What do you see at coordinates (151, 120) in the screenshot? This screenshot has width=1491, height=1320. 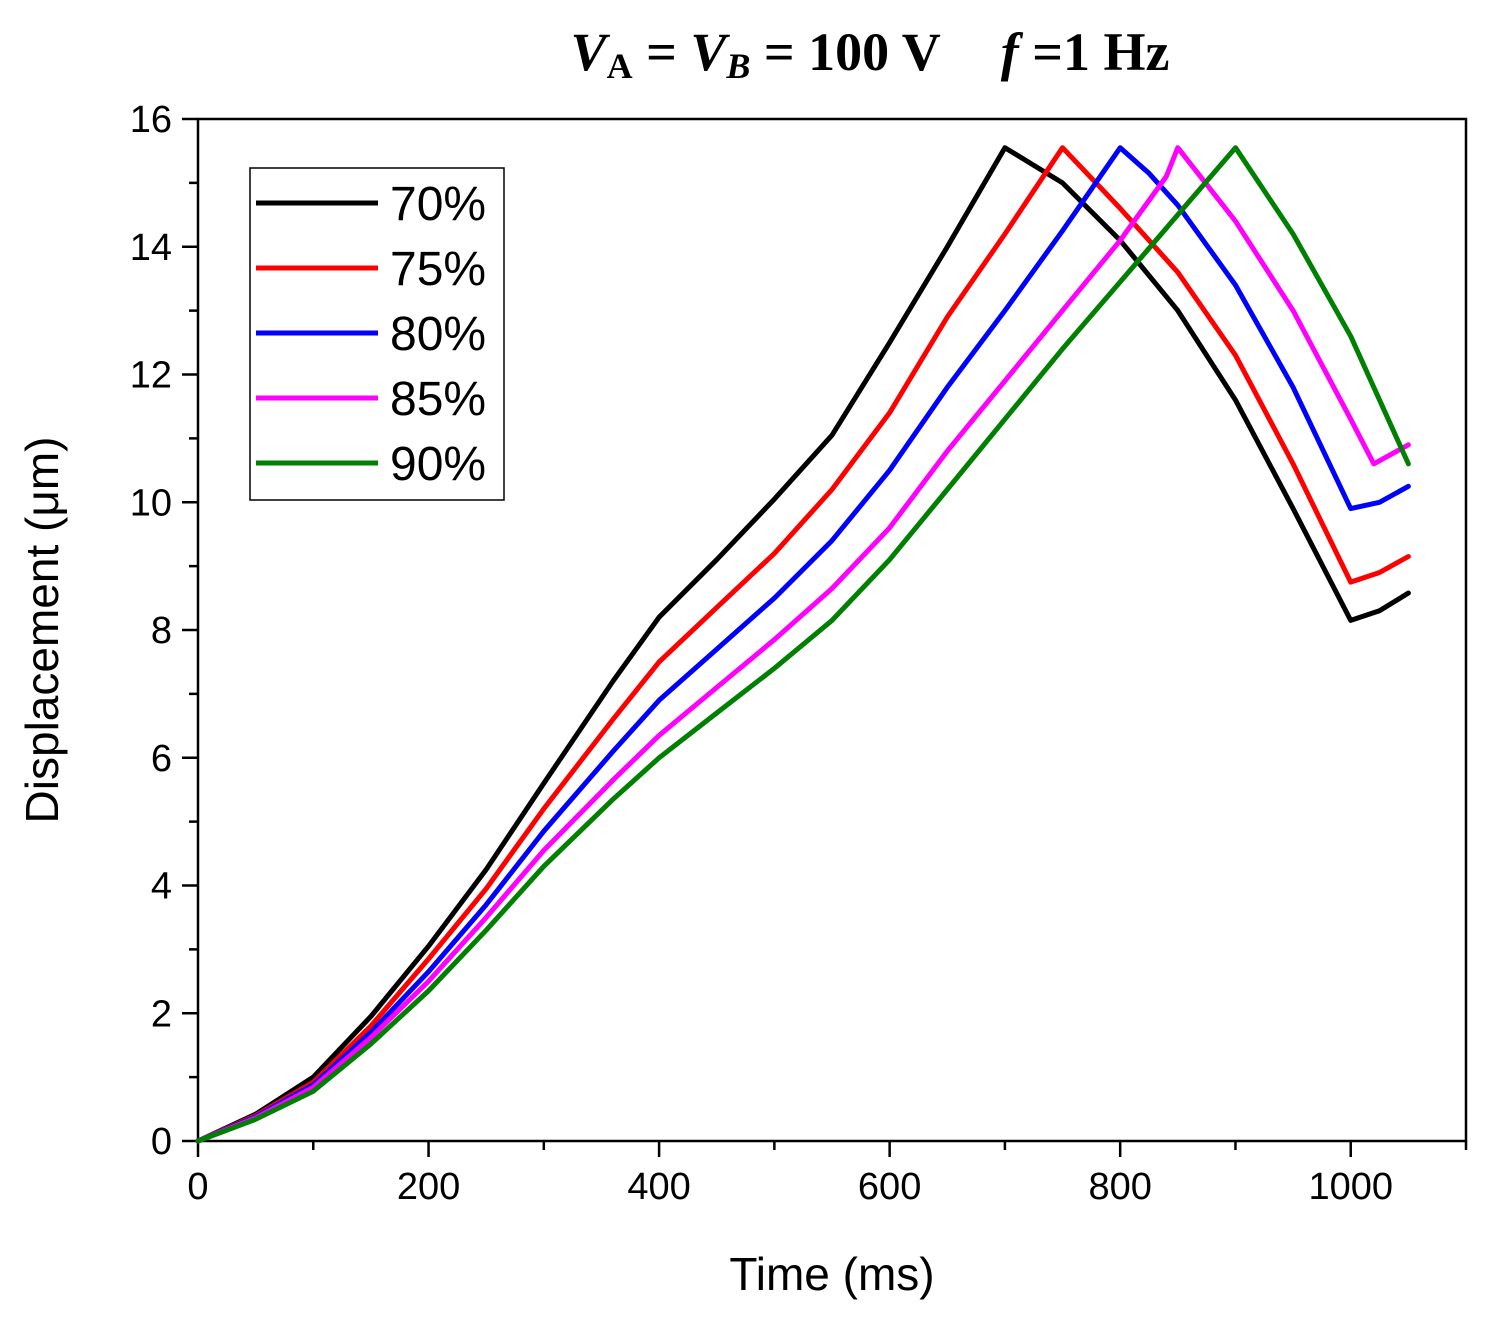 I see `y-tick-label: 16` at bounding box center [151, 120].